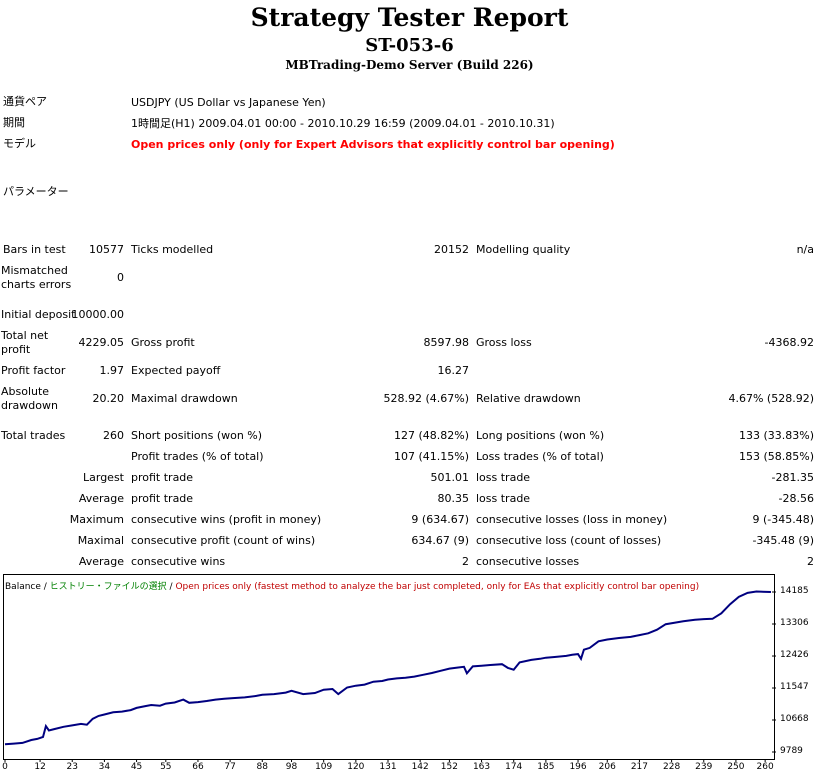 The height and width of the screenshot is (778, 819). I want to click on net-profit-label-2: profit, so click(16, 349).